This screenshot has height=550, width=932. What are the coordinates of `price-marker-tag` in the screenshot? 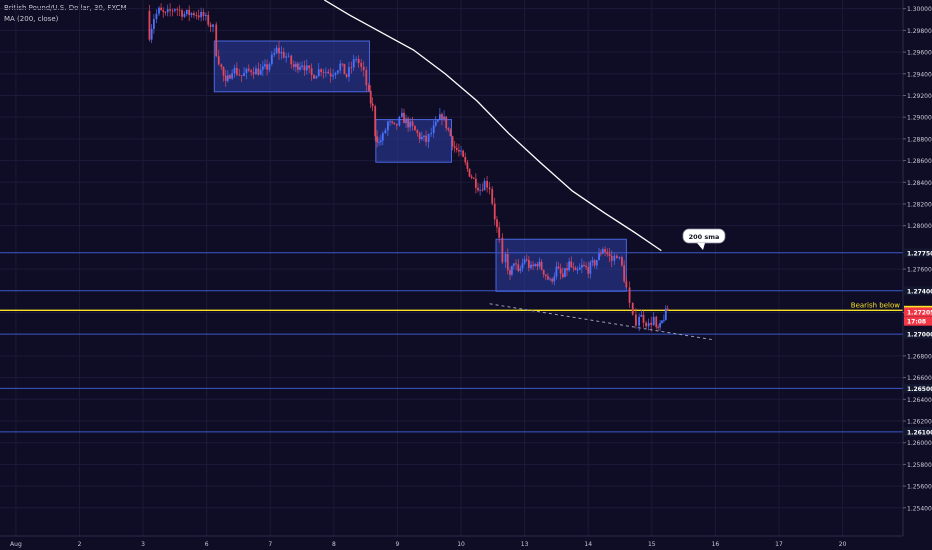 It's located at (918, 312).